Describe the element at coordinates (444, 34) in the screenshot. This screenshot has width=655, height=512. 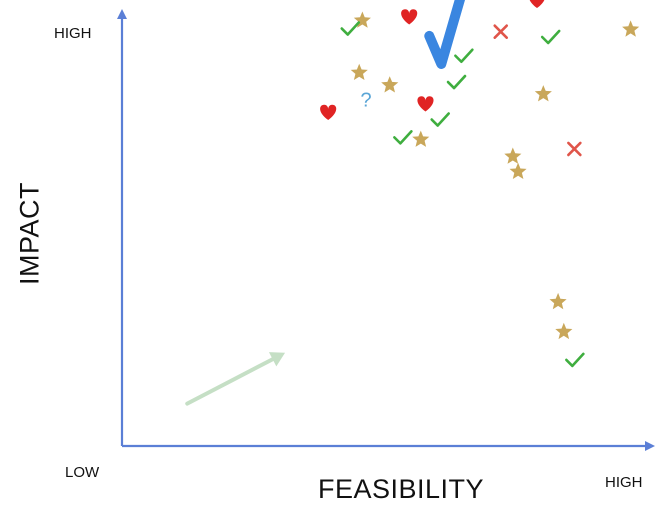
I see `large-checkmark-annotation` at that location.